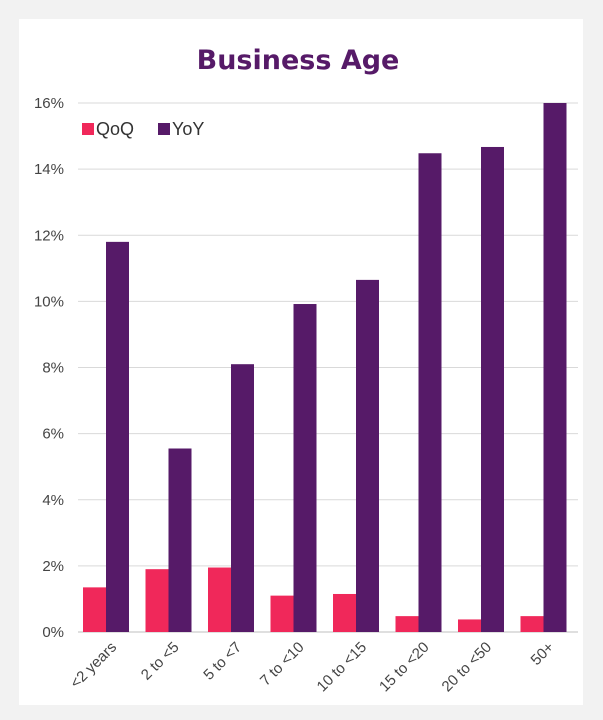  What do you see at coordinates (115, 129) in the screenshot?
I see `legend-label-qoq: QoQ` at bounding box center [115, 129].